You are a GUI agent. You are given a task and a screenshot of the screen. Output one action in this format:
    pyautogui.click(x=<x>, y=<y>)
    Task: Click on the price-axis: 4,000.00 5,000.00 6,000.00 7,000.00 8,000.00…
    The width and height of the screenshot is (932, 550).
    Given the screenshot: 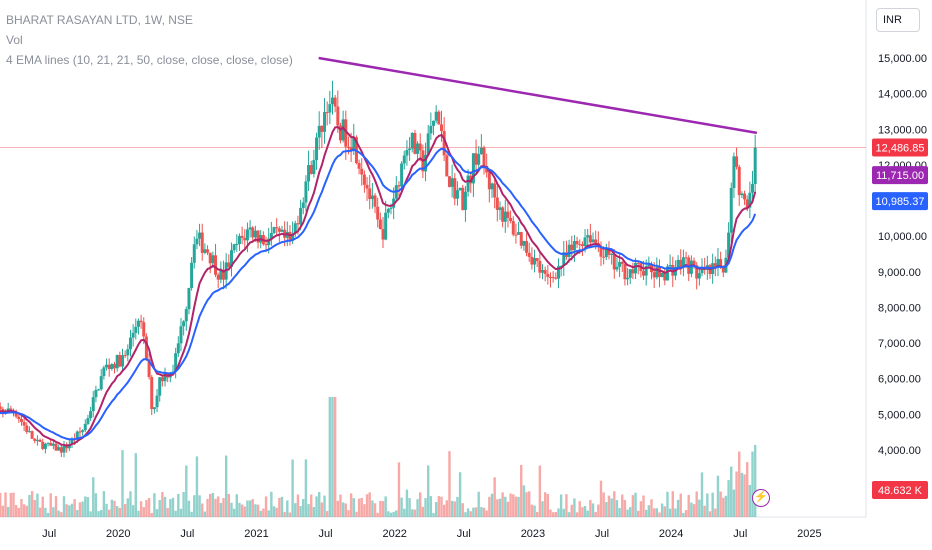 What is the action you would take?
    pyautogui.click(x=902, y=255)
    